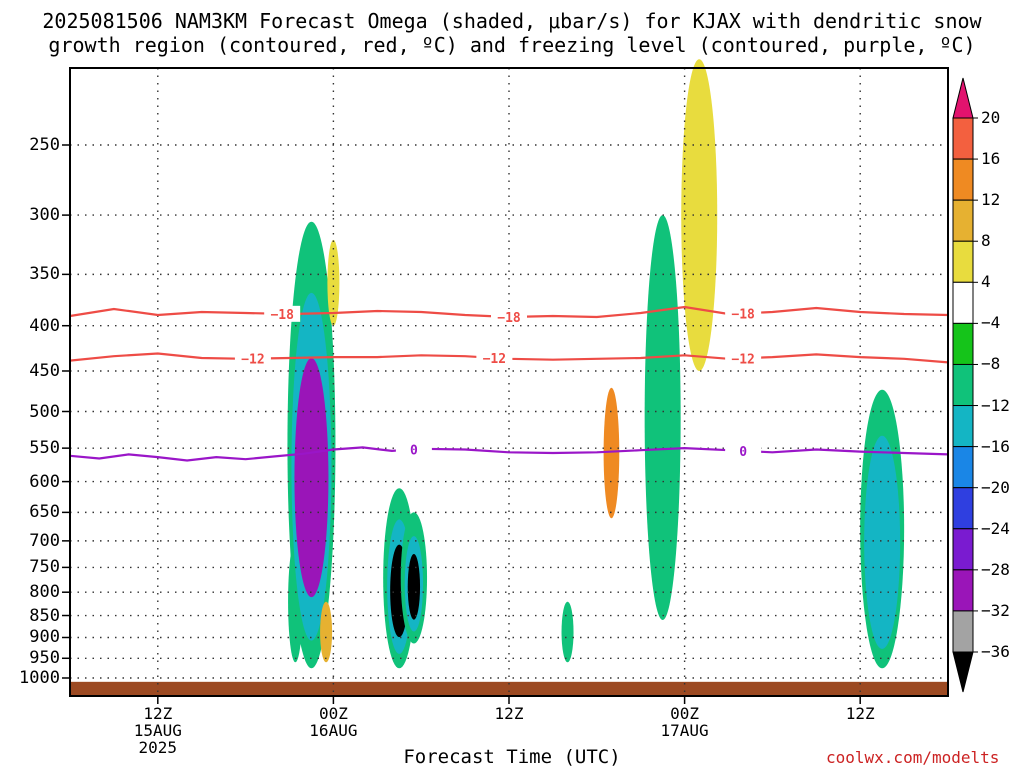 Image resolution: width=1024 pixels, height=768 pixels. I want to click on y-tick-label-250: 250, so click(44, 145).